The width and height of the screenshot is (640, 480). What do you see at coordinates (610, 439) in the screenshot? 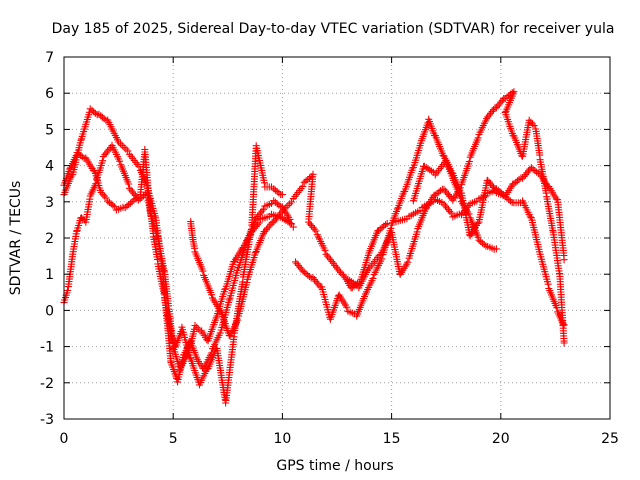
I see `x-tick-label: 25` at bounding box center [610, 439].